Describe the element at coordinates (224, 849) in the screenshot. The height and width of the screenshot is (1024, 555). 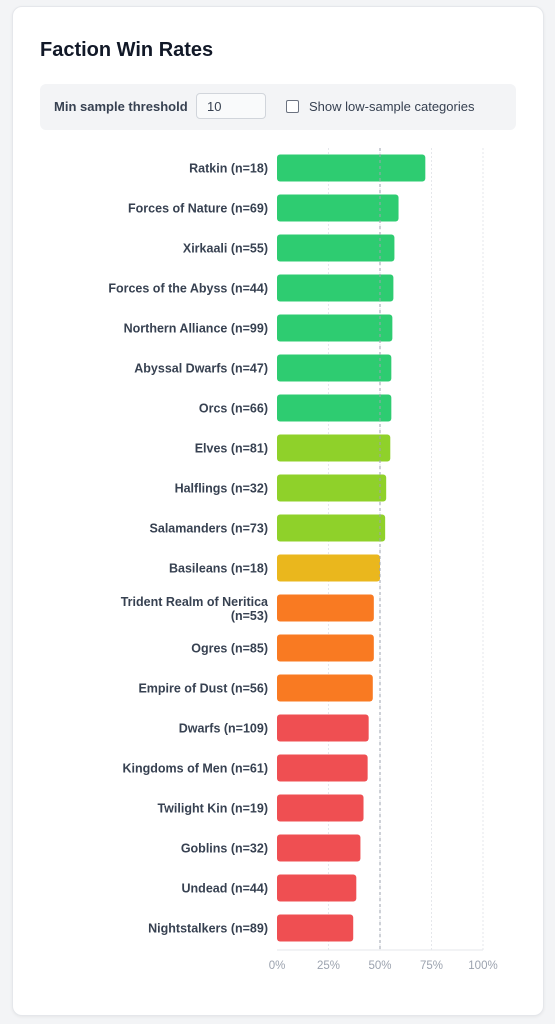
I see `category-label: Goblins (n=32)` at that location.